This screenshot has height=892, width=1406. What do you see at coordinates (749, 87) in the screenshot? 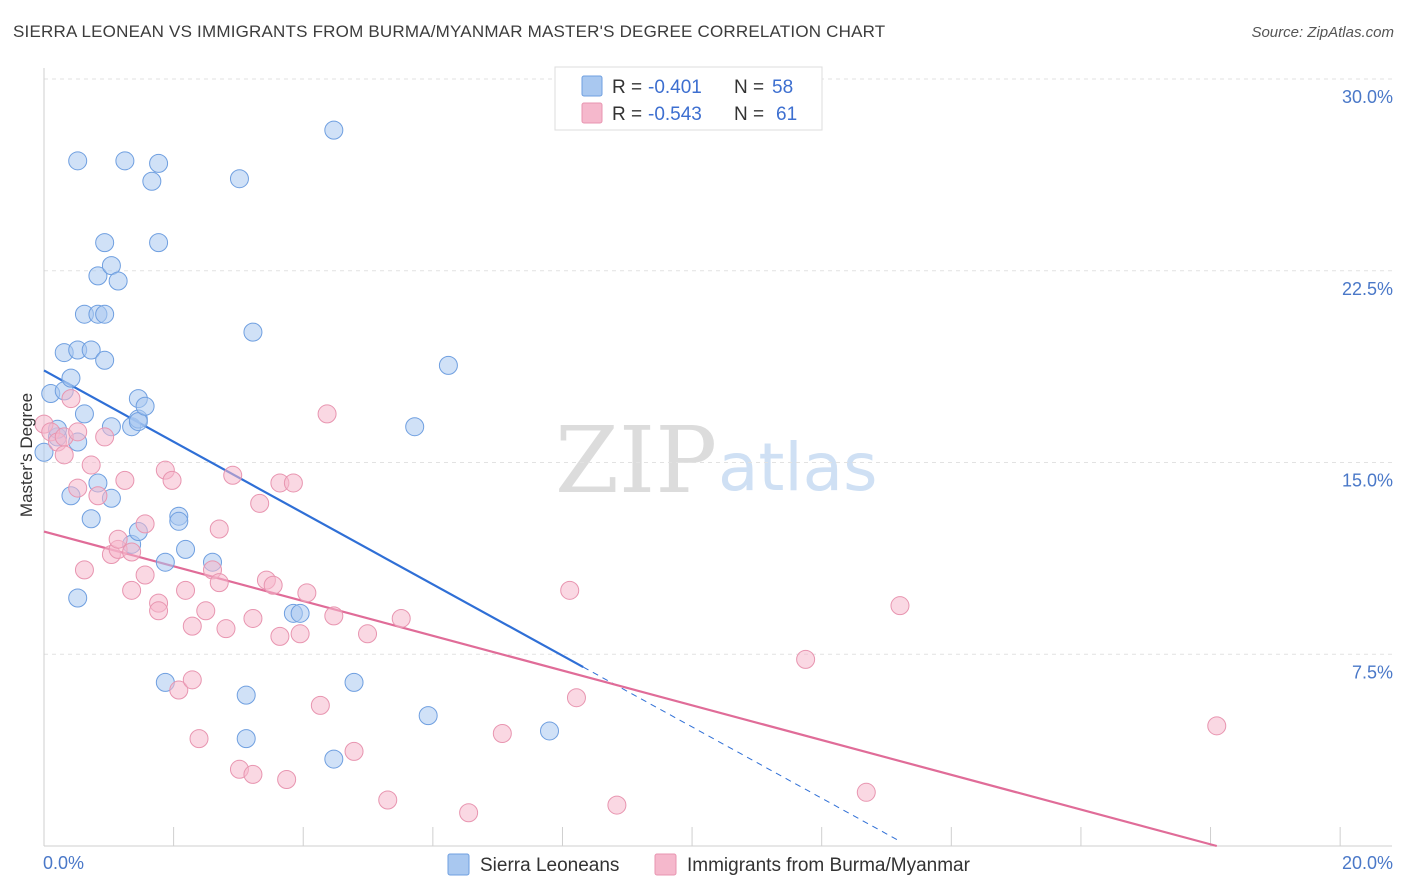
I see `legend-n-label-1: N =` at bounding box center [749, 87].